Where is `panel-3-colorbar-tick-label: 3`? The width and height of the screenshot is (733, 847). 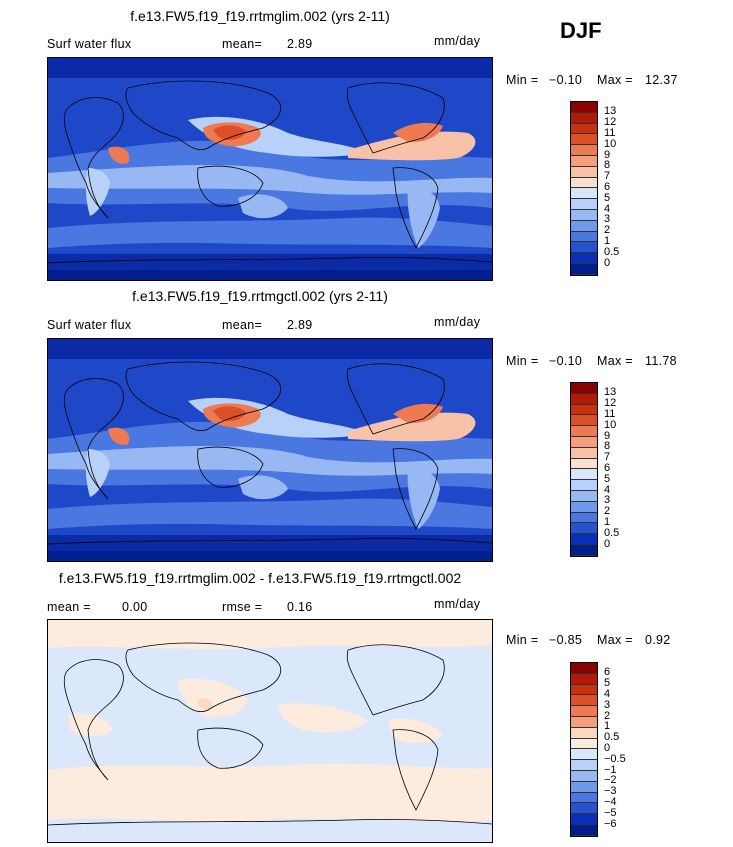 panel-3-colorbar-tick-label: 3 is located at coordinates (607, 704).